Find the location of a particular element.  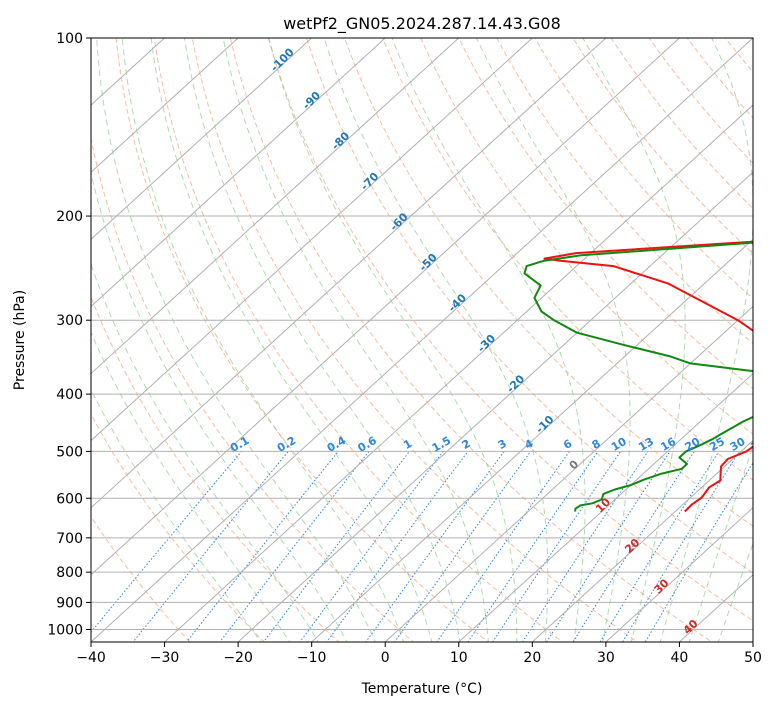

moist-adiabat is located at coordinates (735, 592).